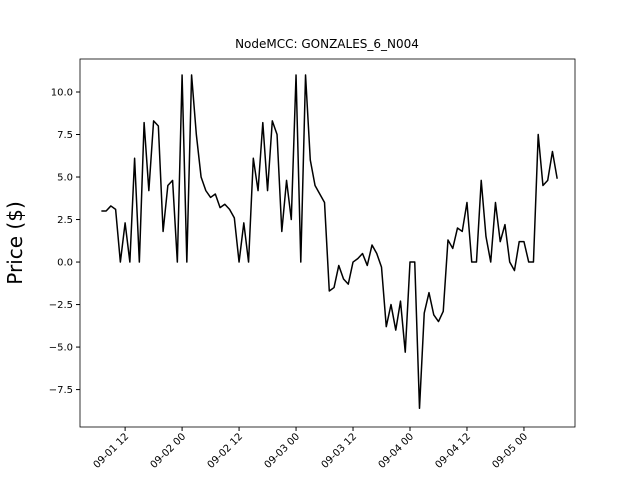 This screenshot has width=640, height=480. Describe the element at coordinates (61, 390) in the screenshot. I see `y-tick-label: −7.5` at that location.